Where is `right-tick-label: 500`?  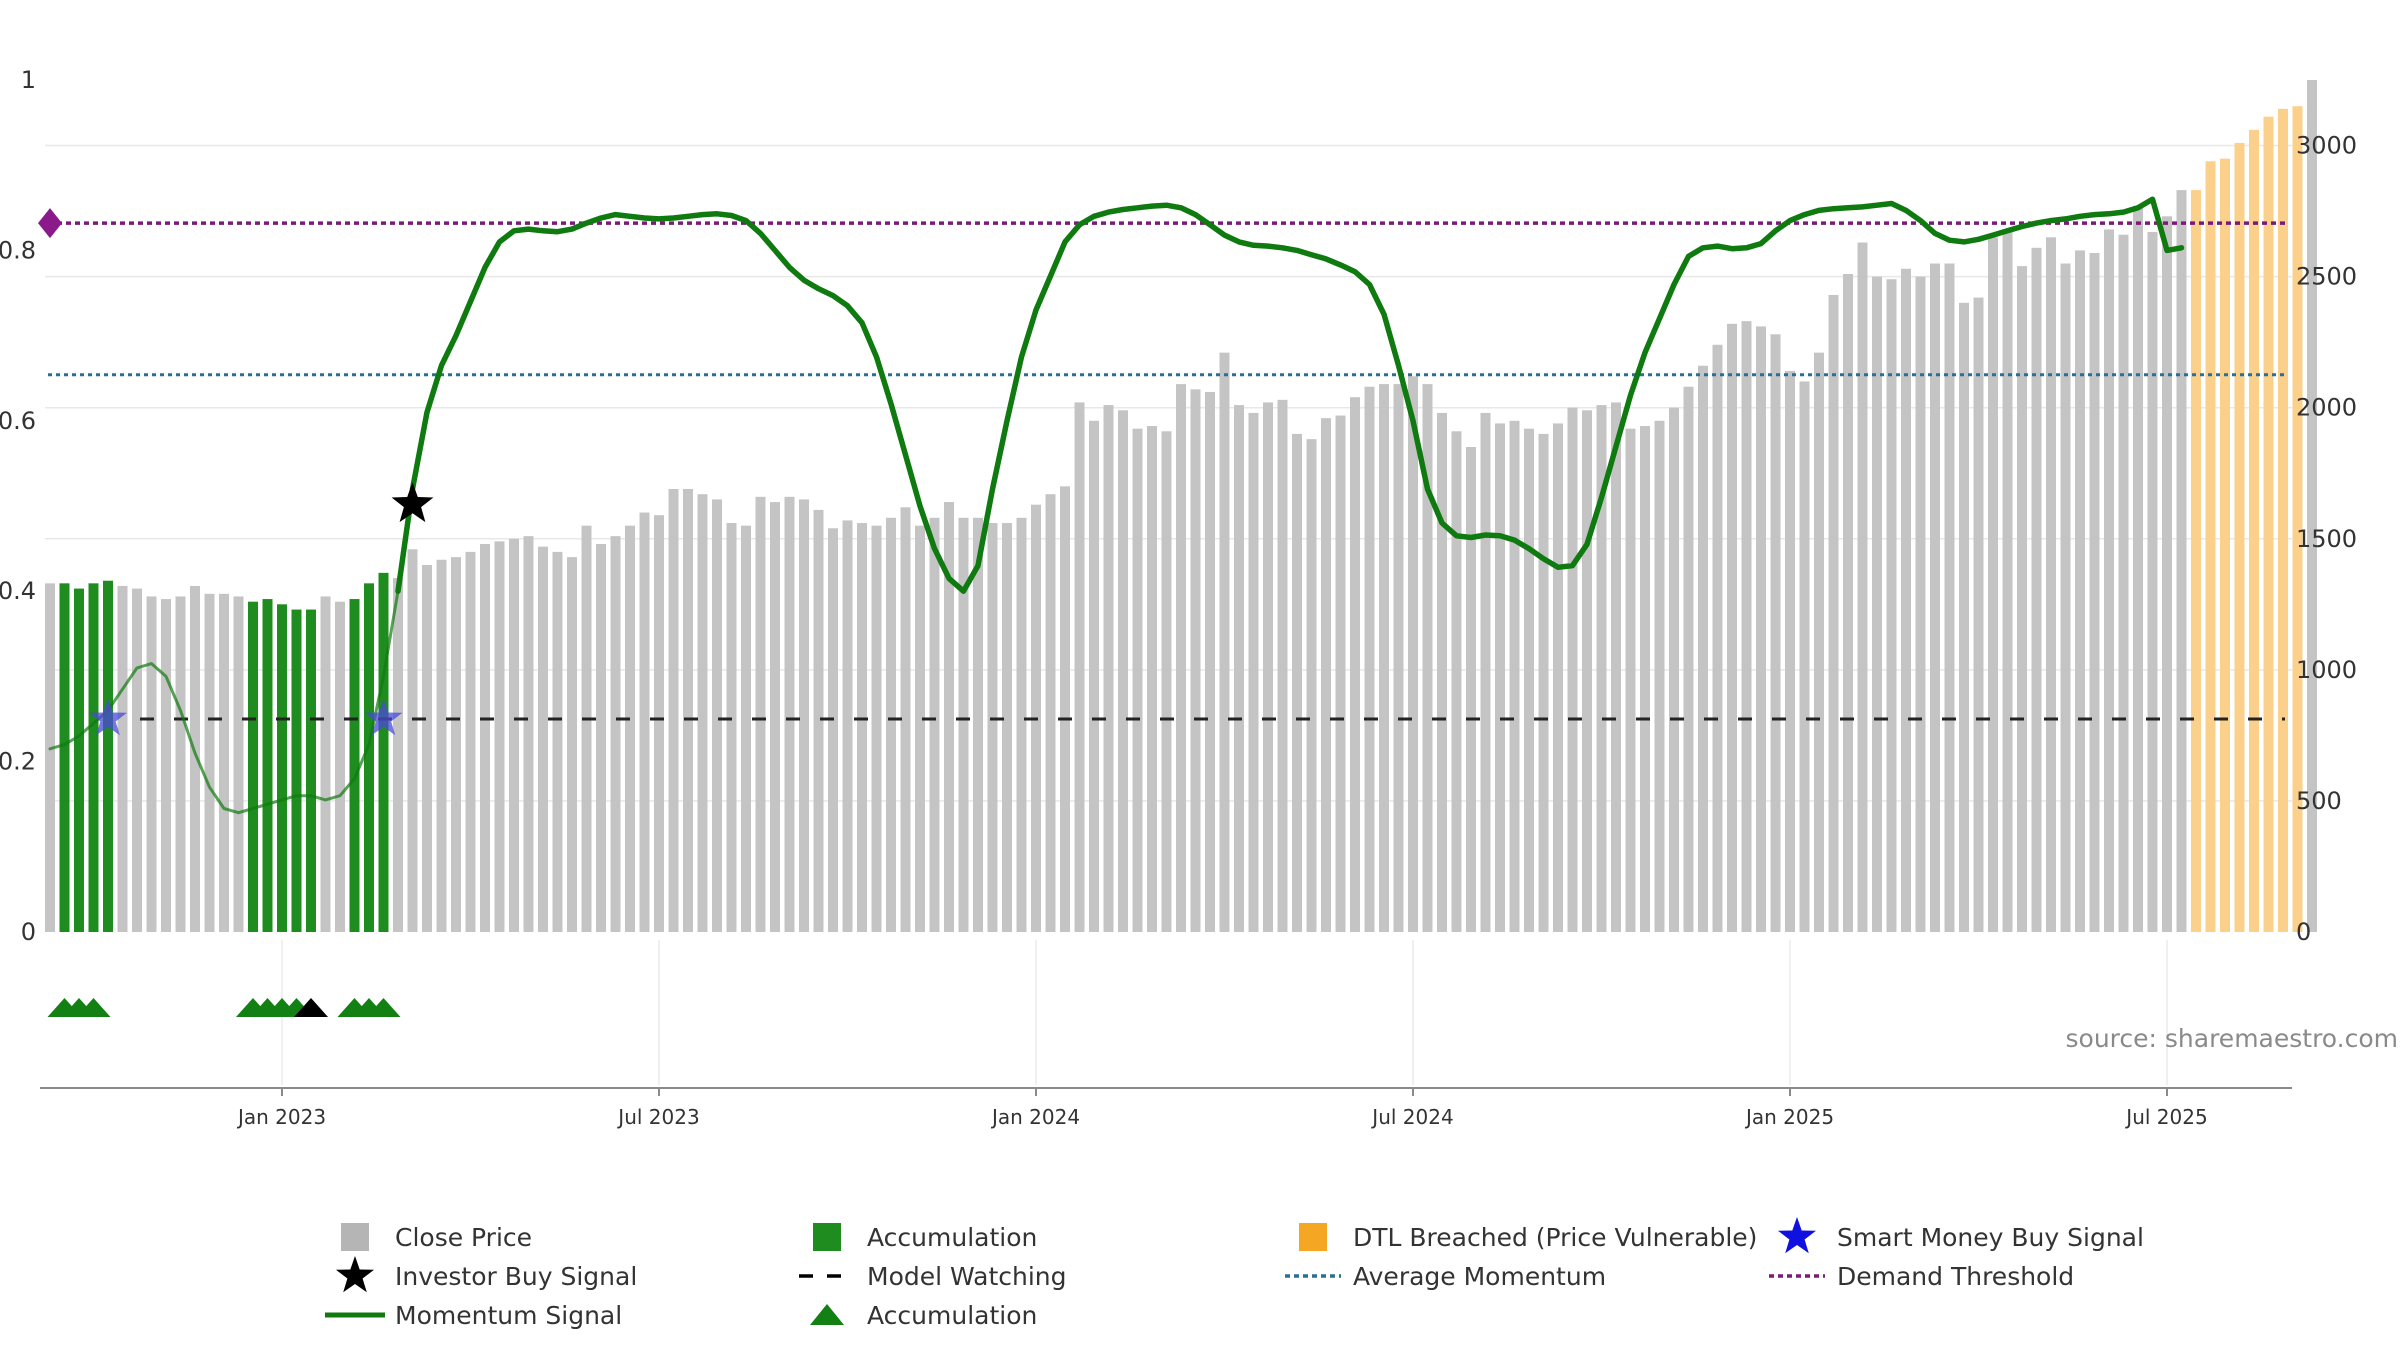 right-tick-label: 500 is located at coordinates (2319, 801).